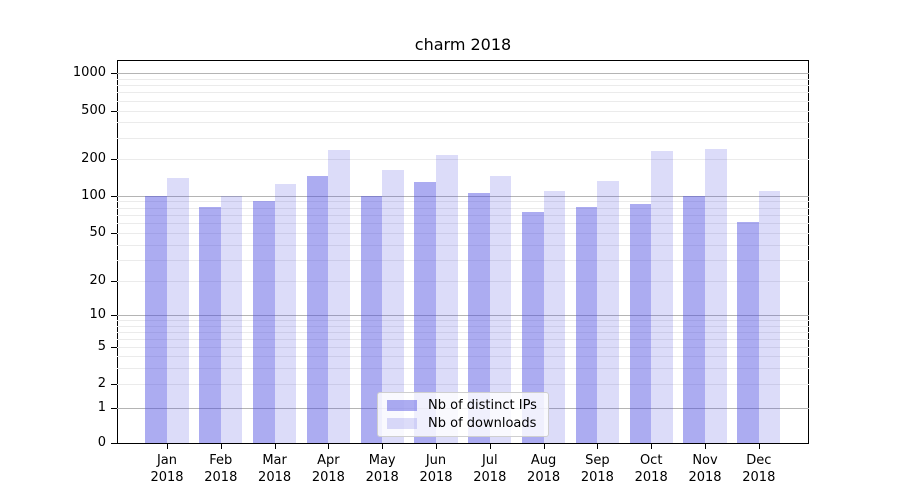  What do you see at coordinates (436, 469) in the screenshot?
I see `x-tick-label: Jun 2018` at bounding box center [436, 469].